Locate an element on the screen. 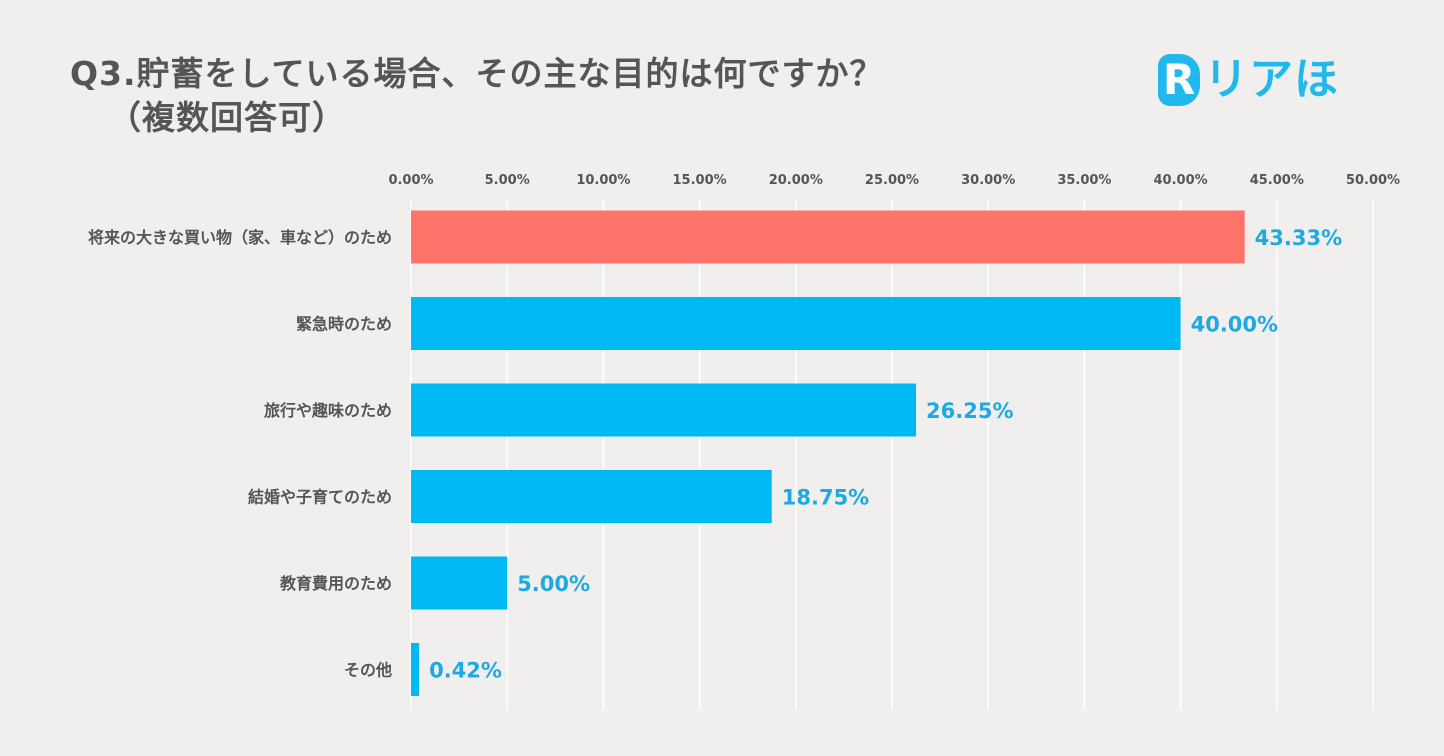 The height and width of the screenshot is (756, 1444). category-label: 緊急時のため is located at coordinates (344, 324).